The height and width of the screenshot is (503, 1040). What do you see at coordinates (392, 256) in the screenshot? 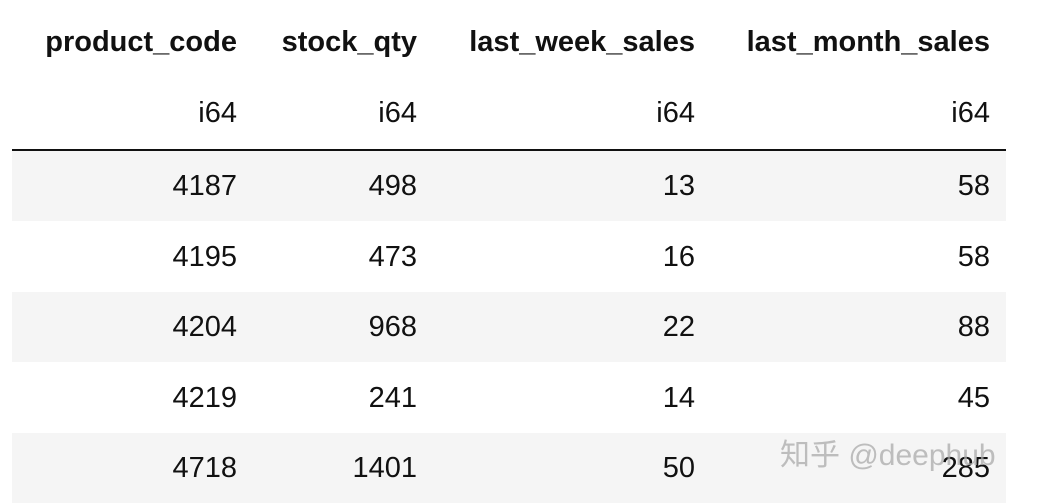
I see `table-cell: 473` at bounding box center [392, 256].